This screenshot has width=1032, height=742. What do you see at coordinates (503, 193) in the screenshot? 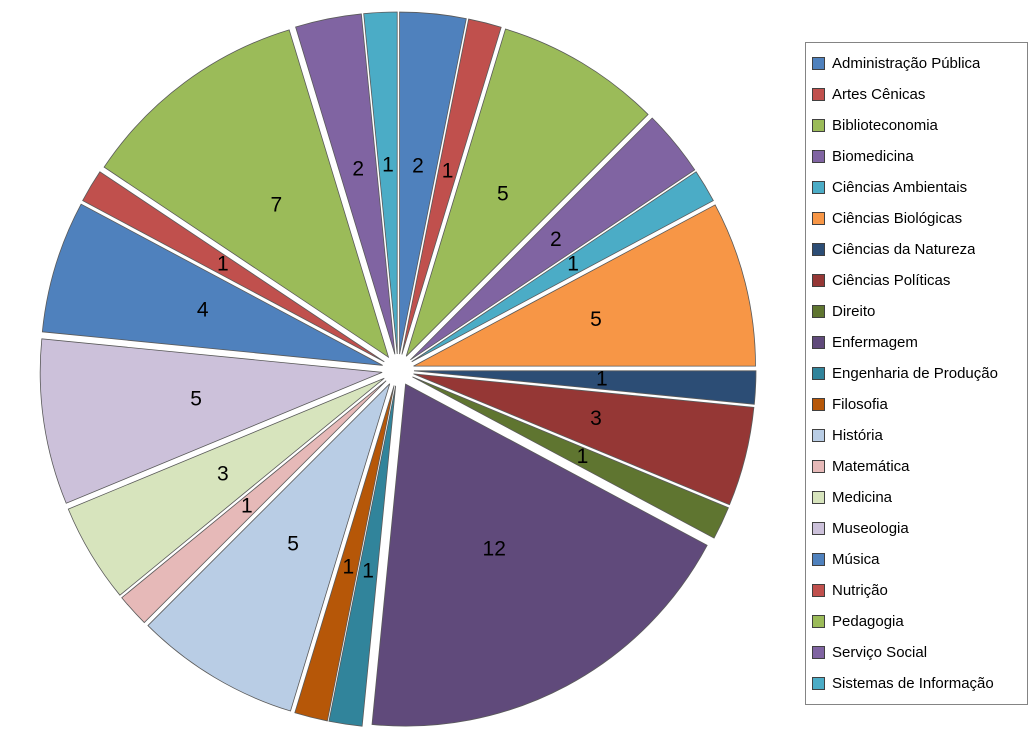
I see `slice-value-label-biblioteconomia: 5` at bounding box center [503, 193].